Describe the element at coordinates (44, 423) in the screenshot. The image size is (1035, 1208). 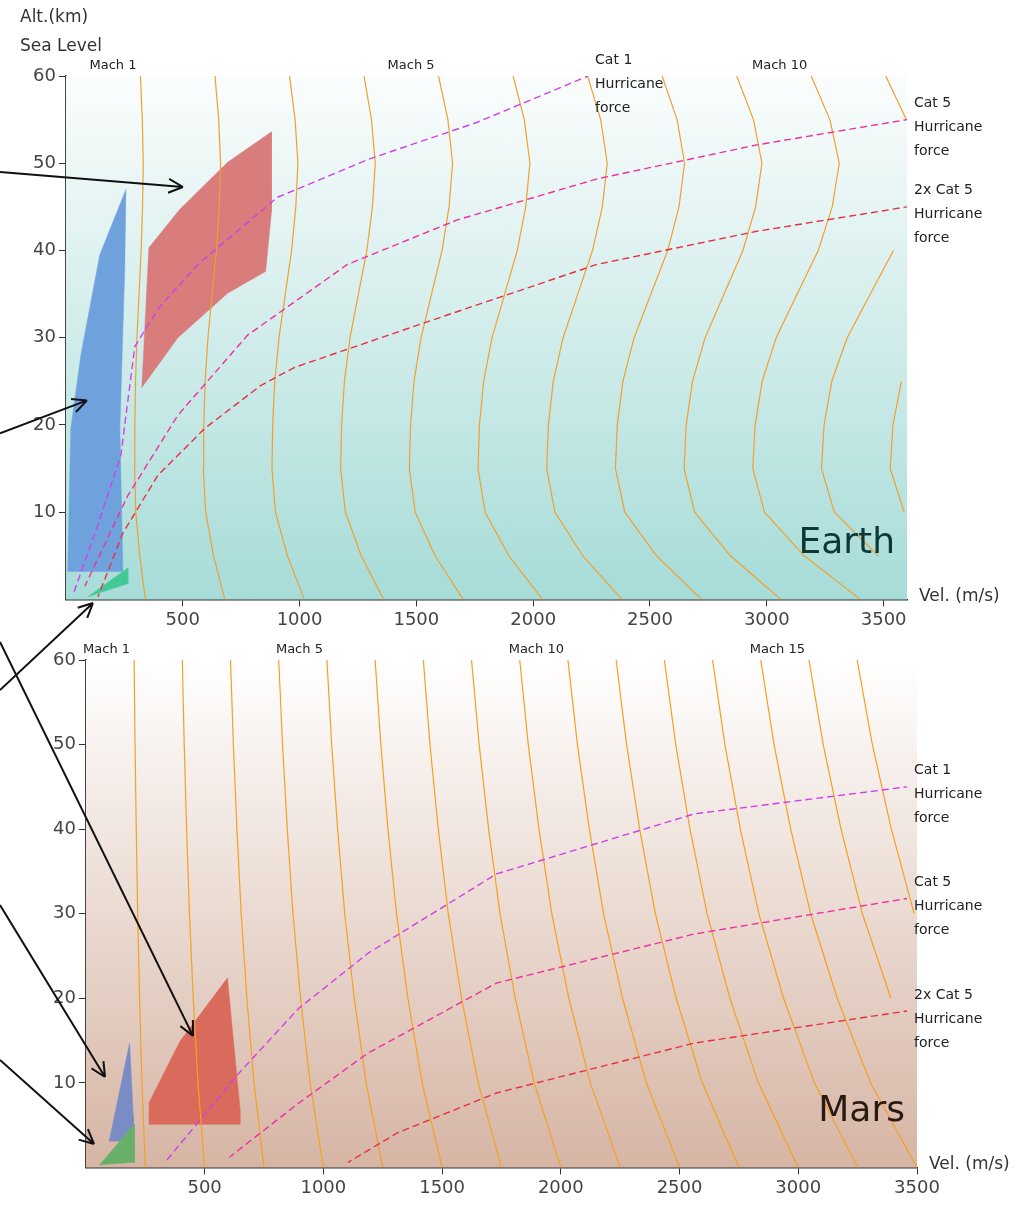
I see `y-tick-label: 20` at that location.